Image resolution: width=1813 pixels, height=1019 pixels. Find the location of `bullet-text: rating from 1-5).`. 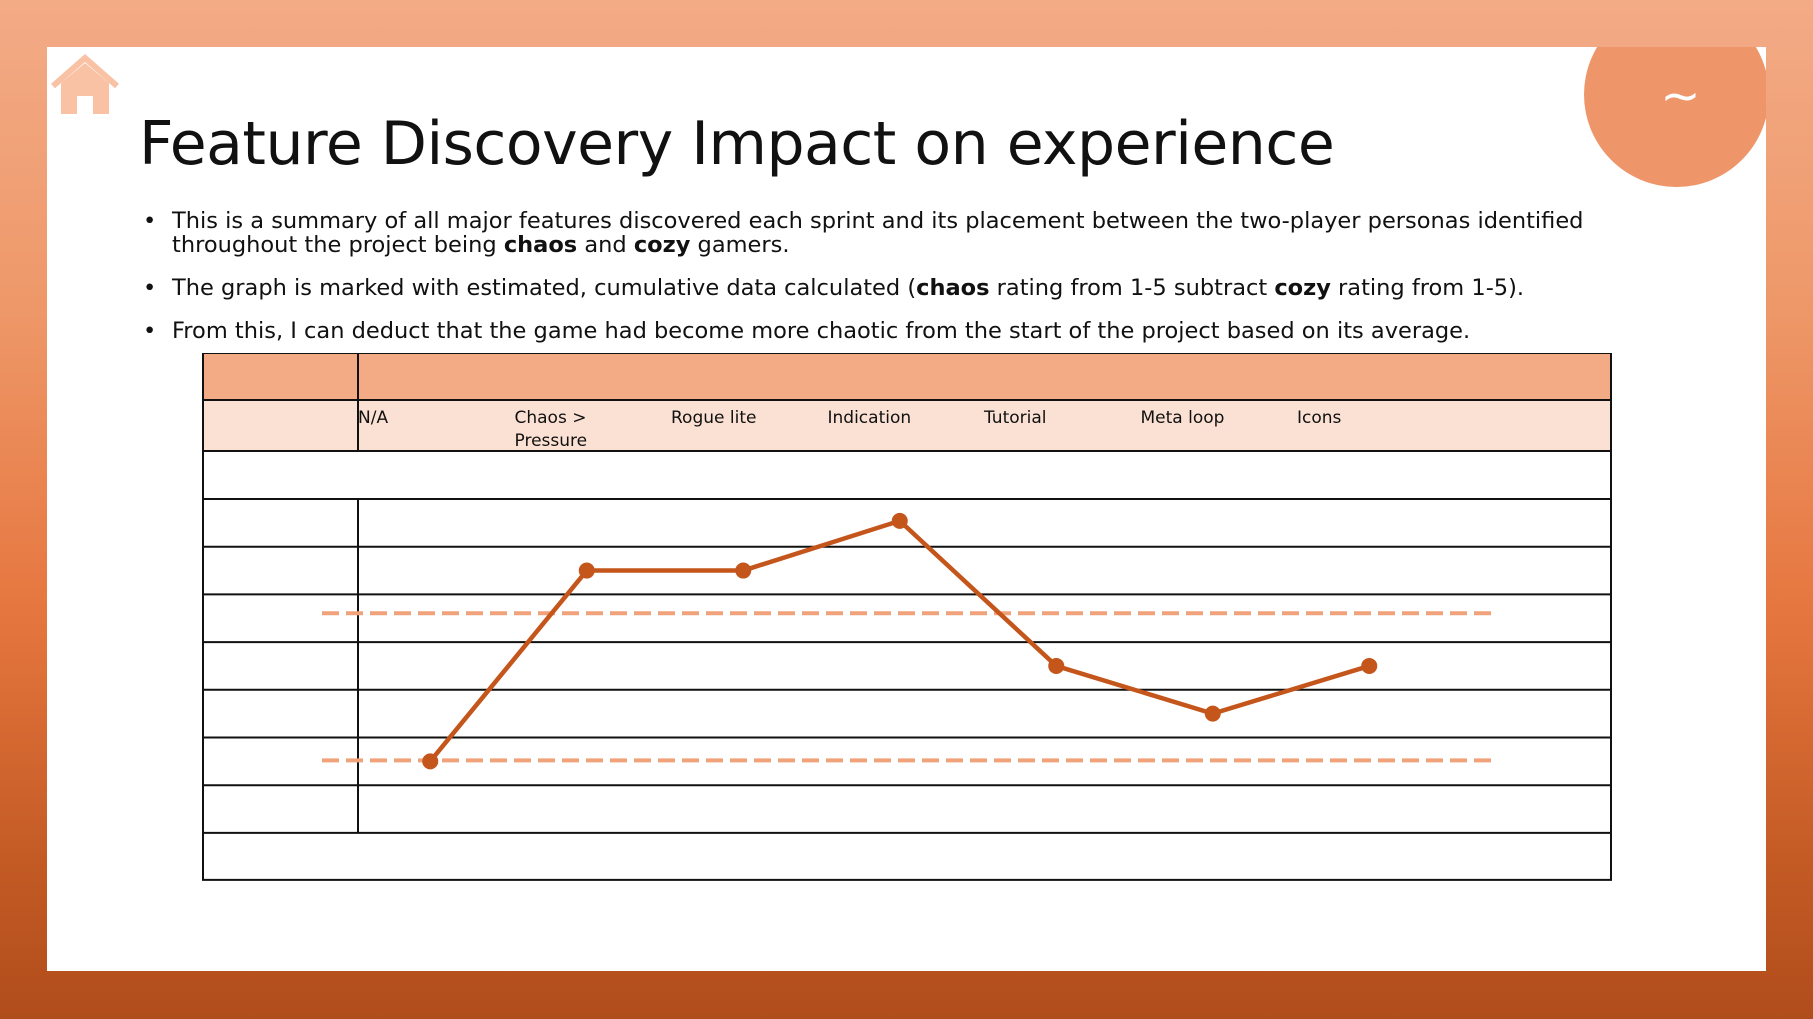

bullet-text: rating from 1-5). is located at coordinates (1427, 288).